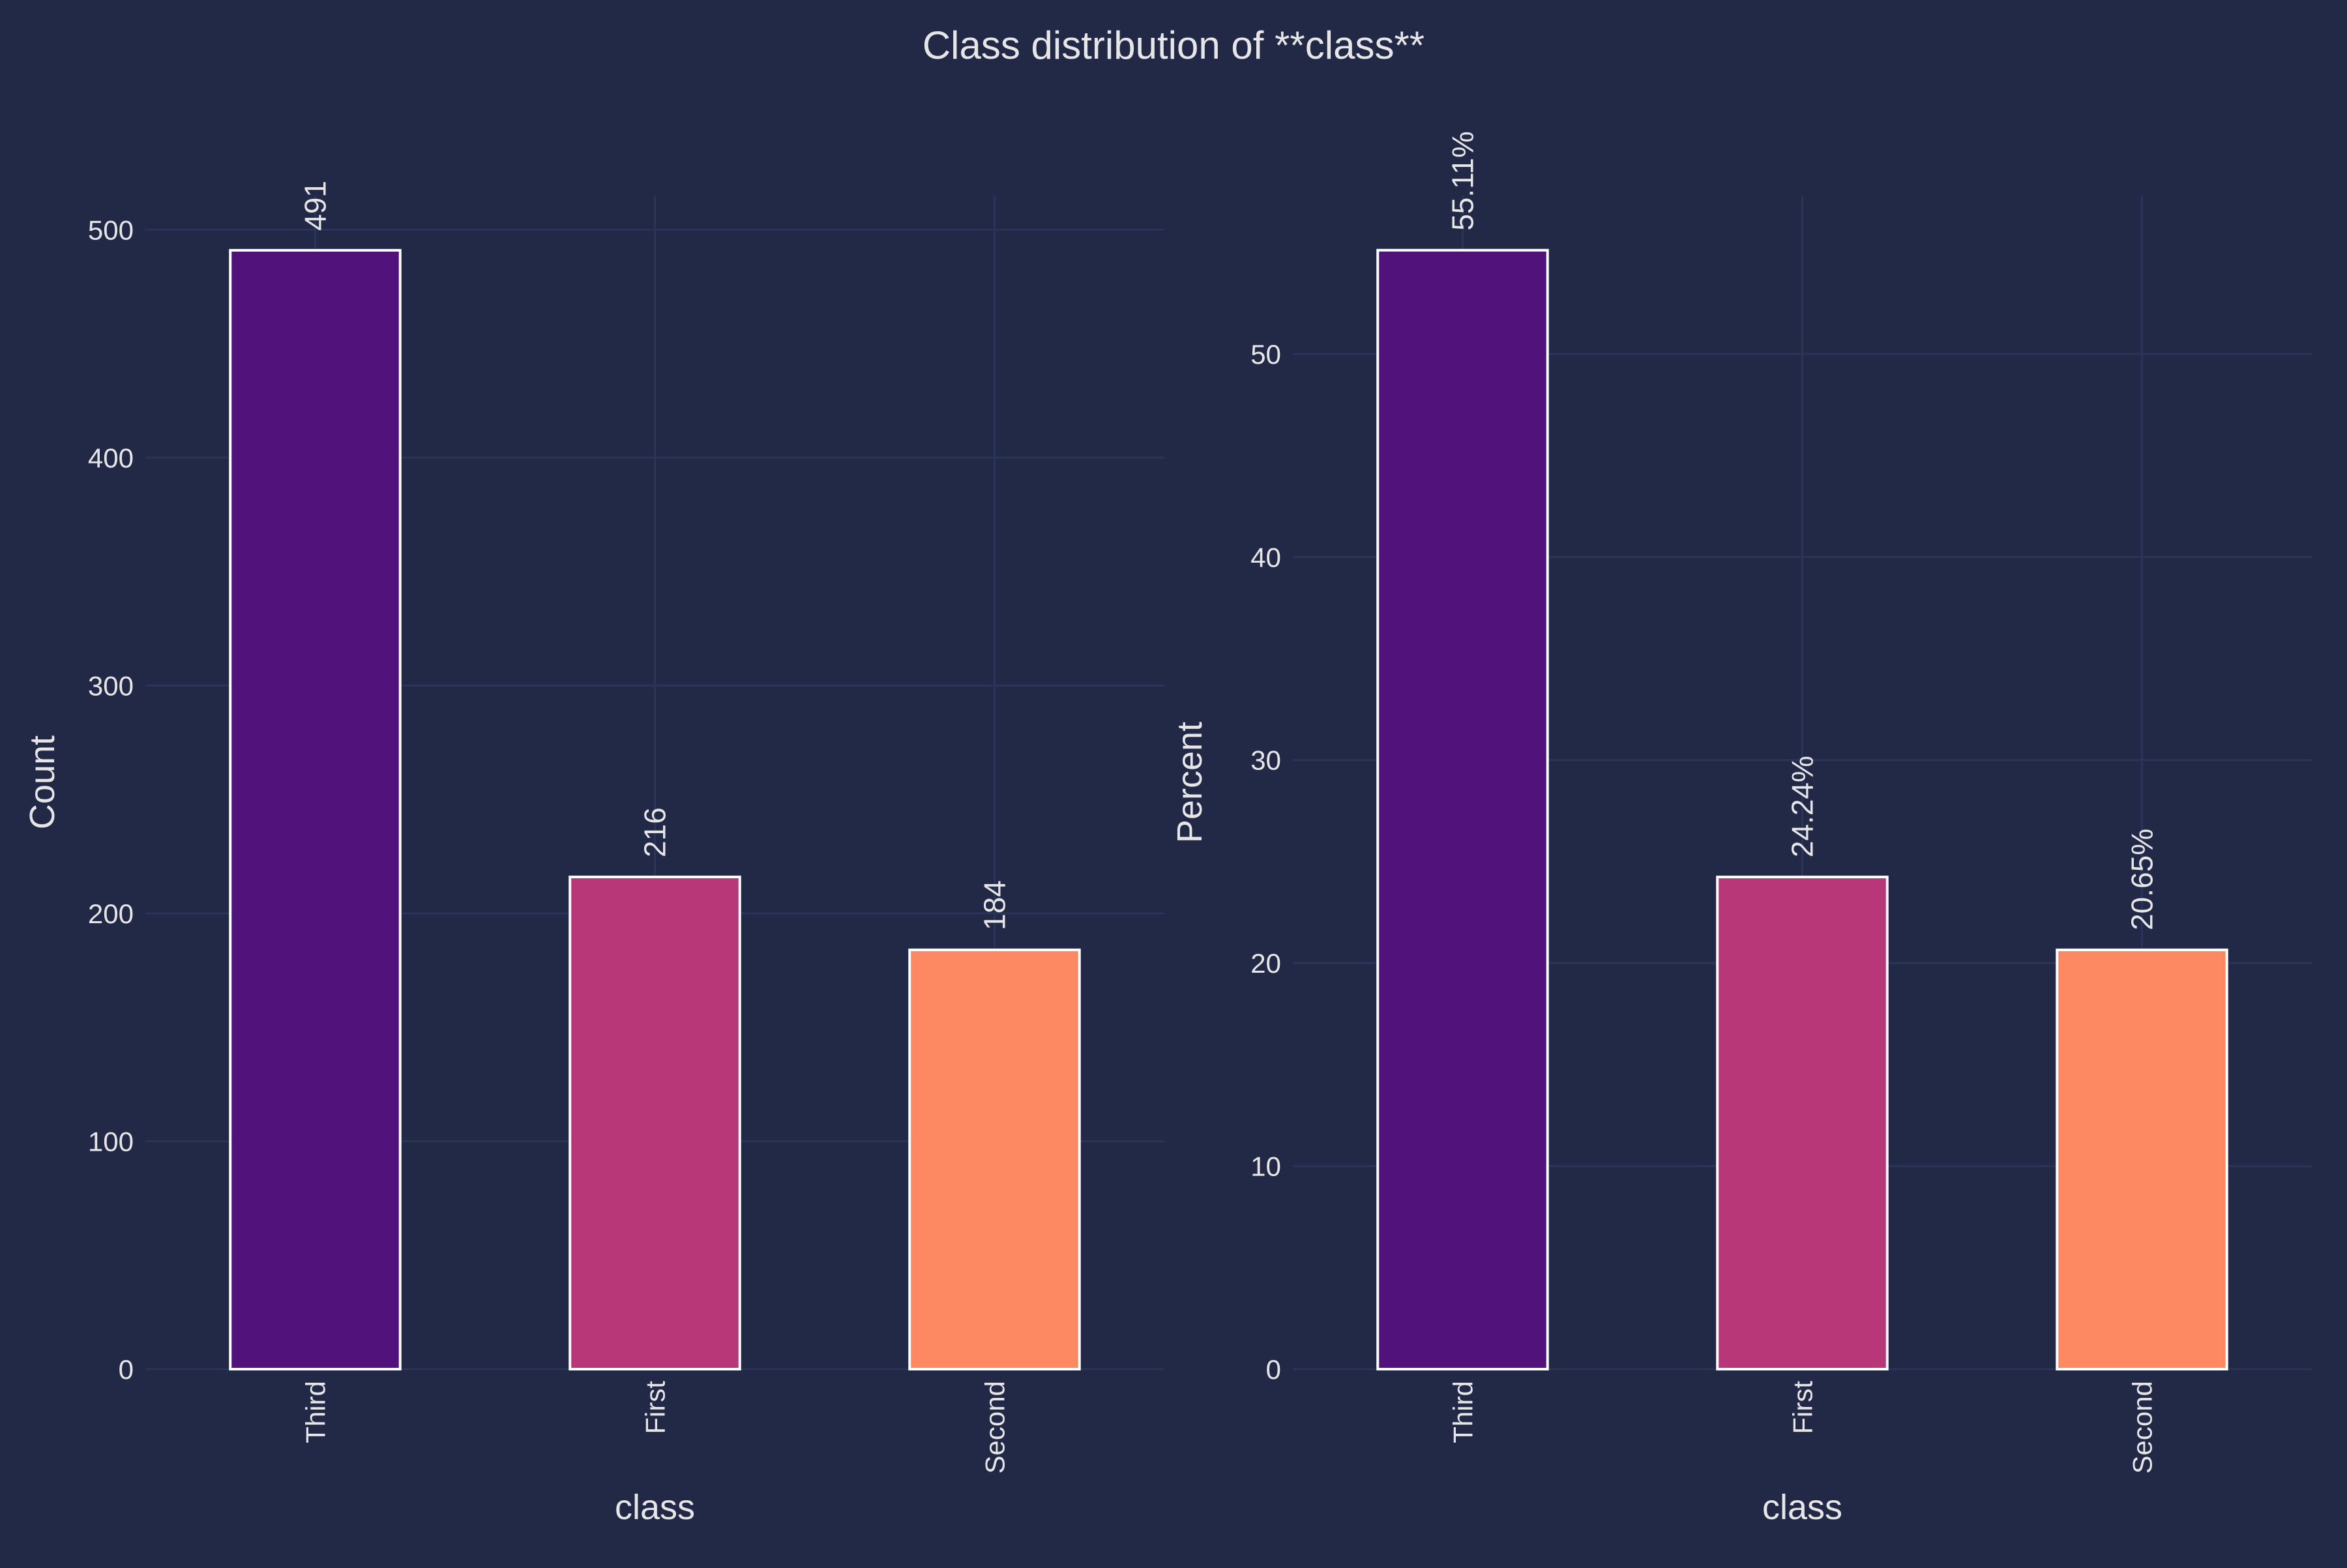 The width and height of the screenshot is (2347, 1568). I want to click on y-tick-label: 50, so click(1265, 354).